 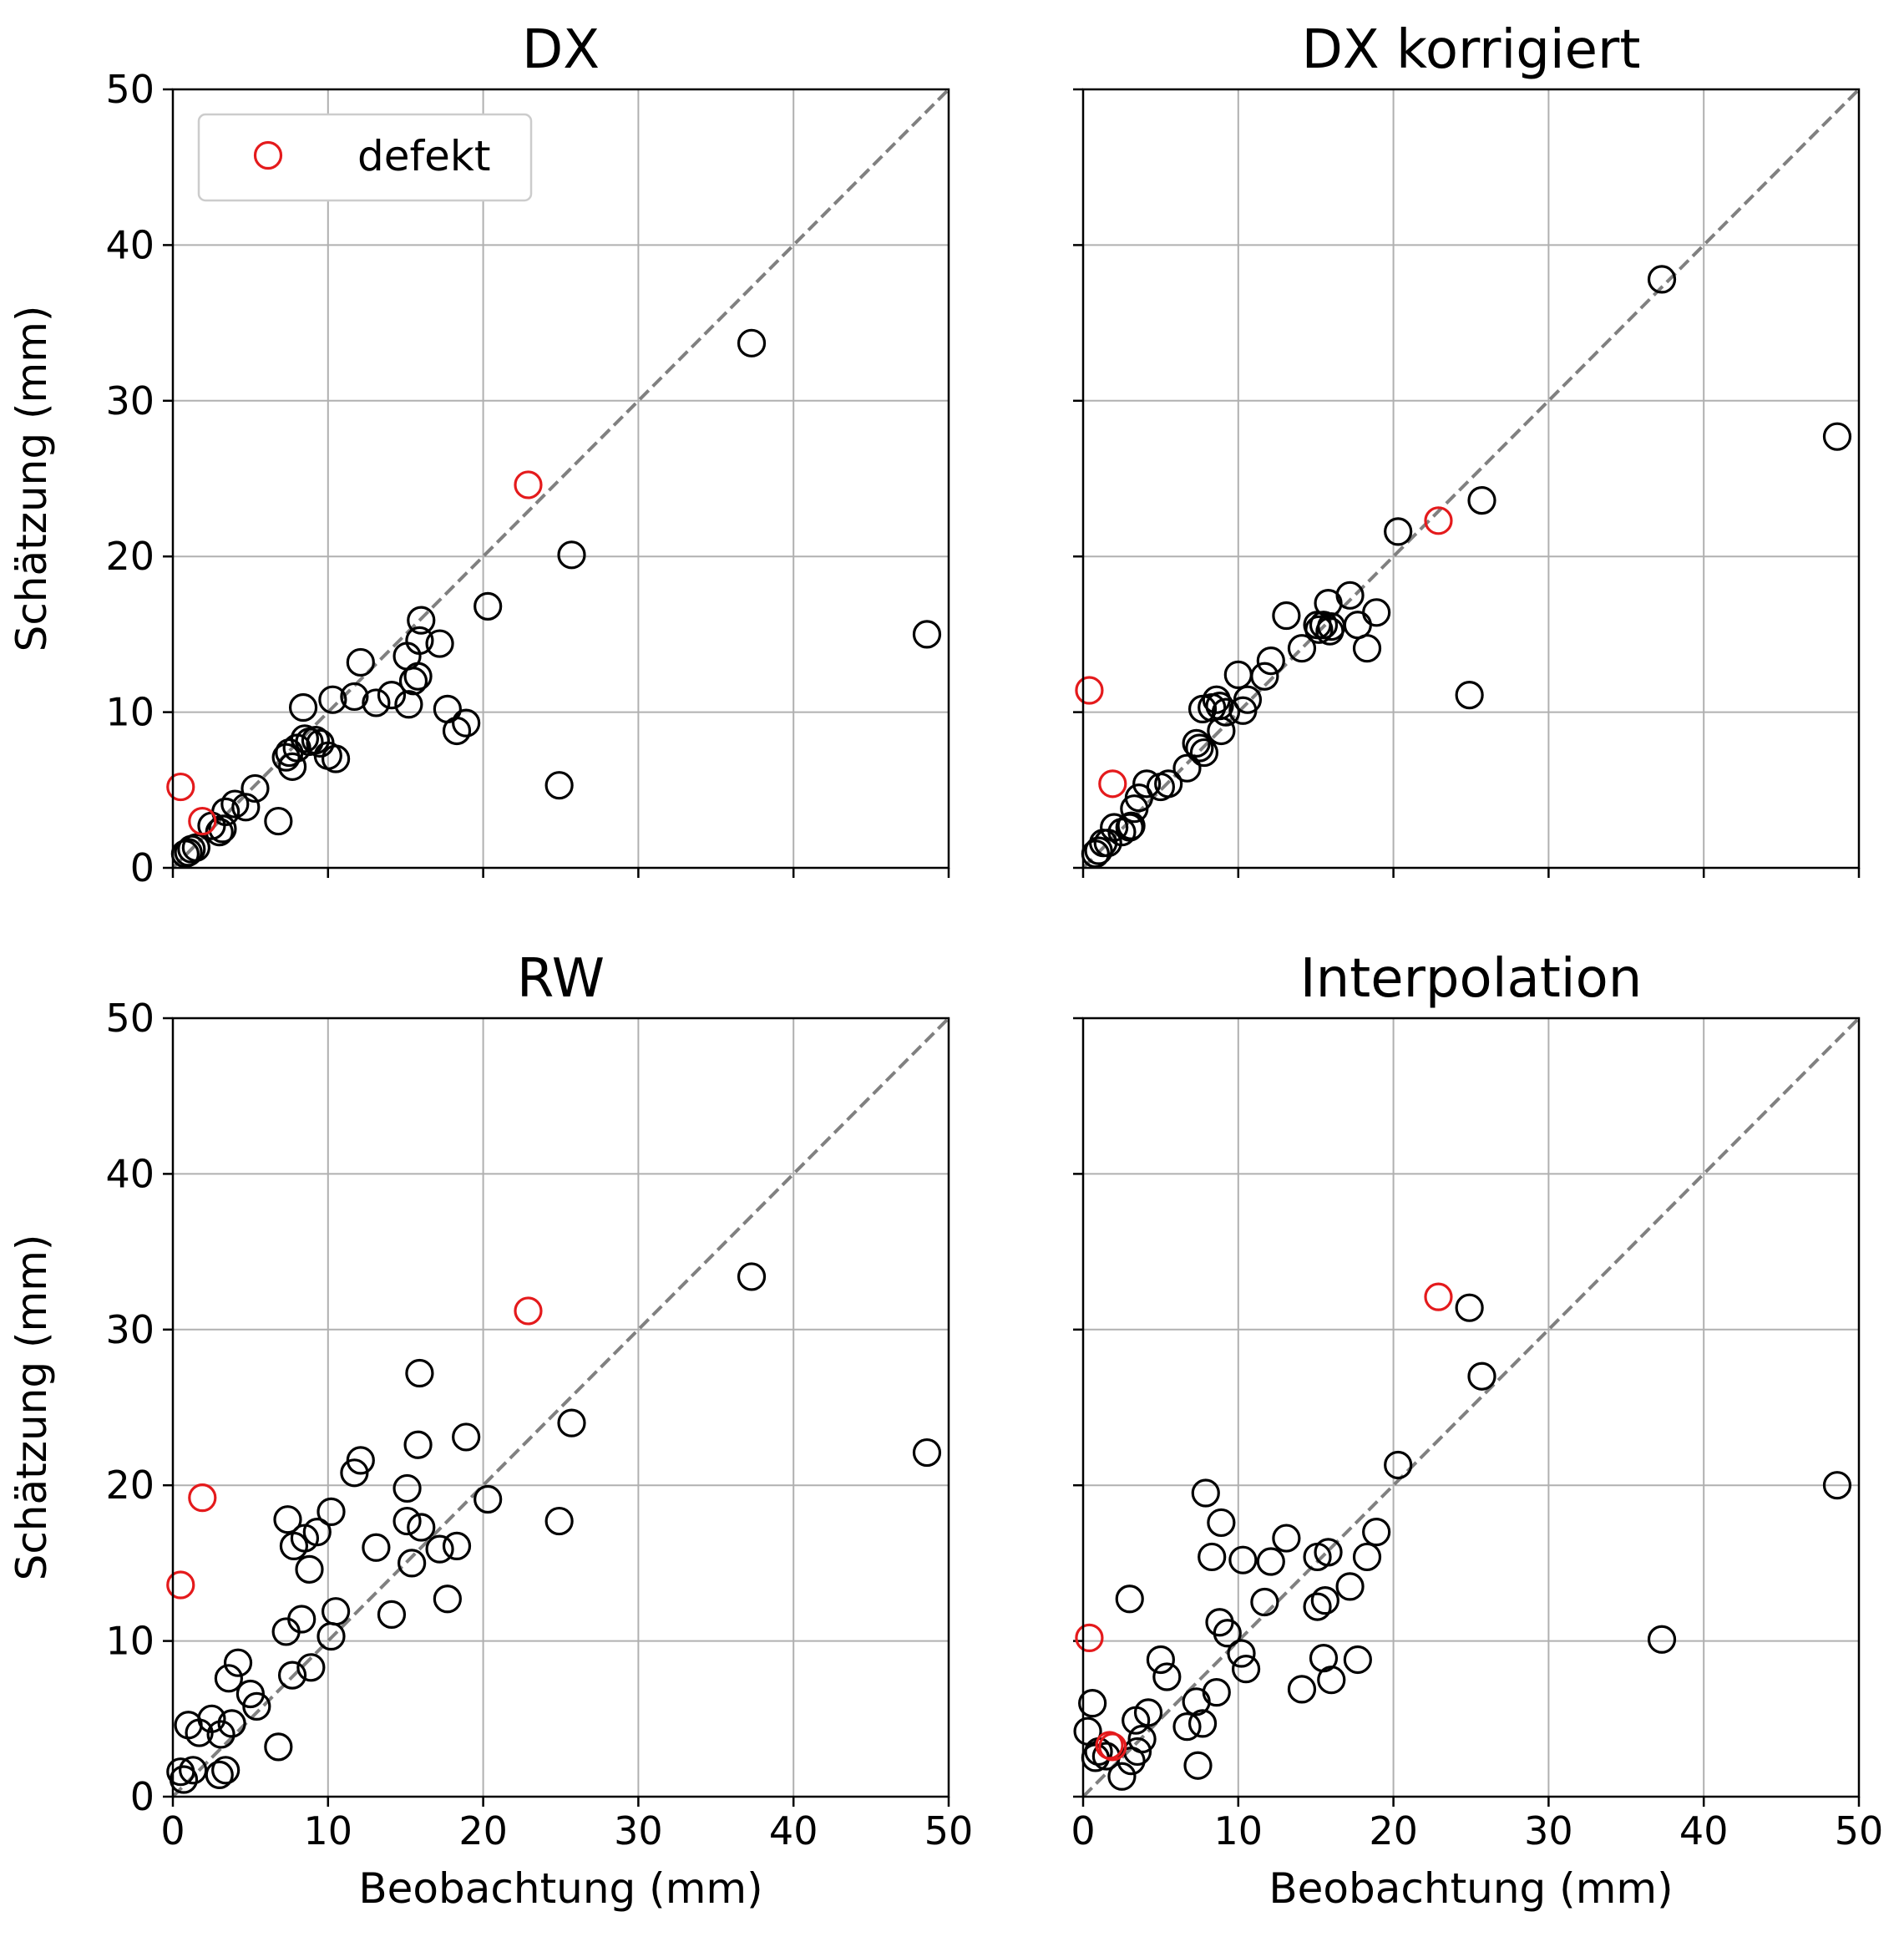 I want to click on subplot-title: DX, so click(x=561, y=50).